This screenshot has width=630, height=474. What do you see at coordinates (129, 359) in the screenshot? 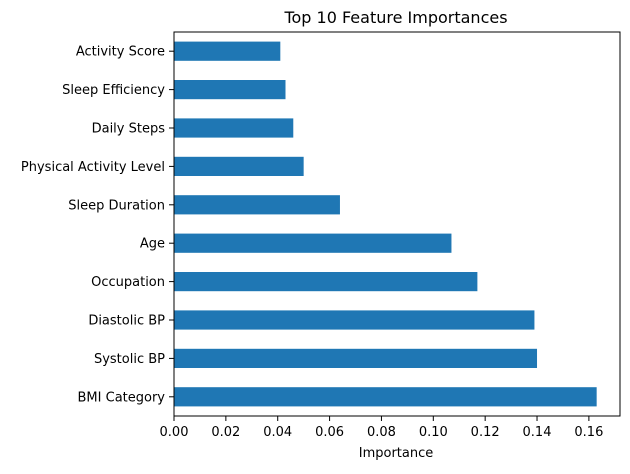
I see `y-tick-label-systolic-bp: Systolic BP` at bounding box center [129, 359].